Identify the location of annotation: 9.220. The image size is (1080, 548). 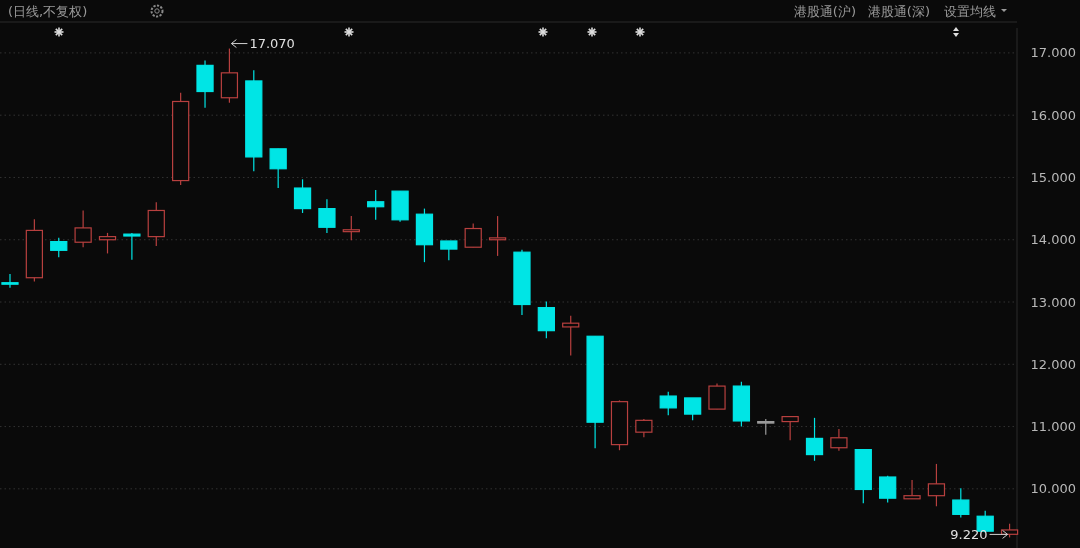
(969, 534).